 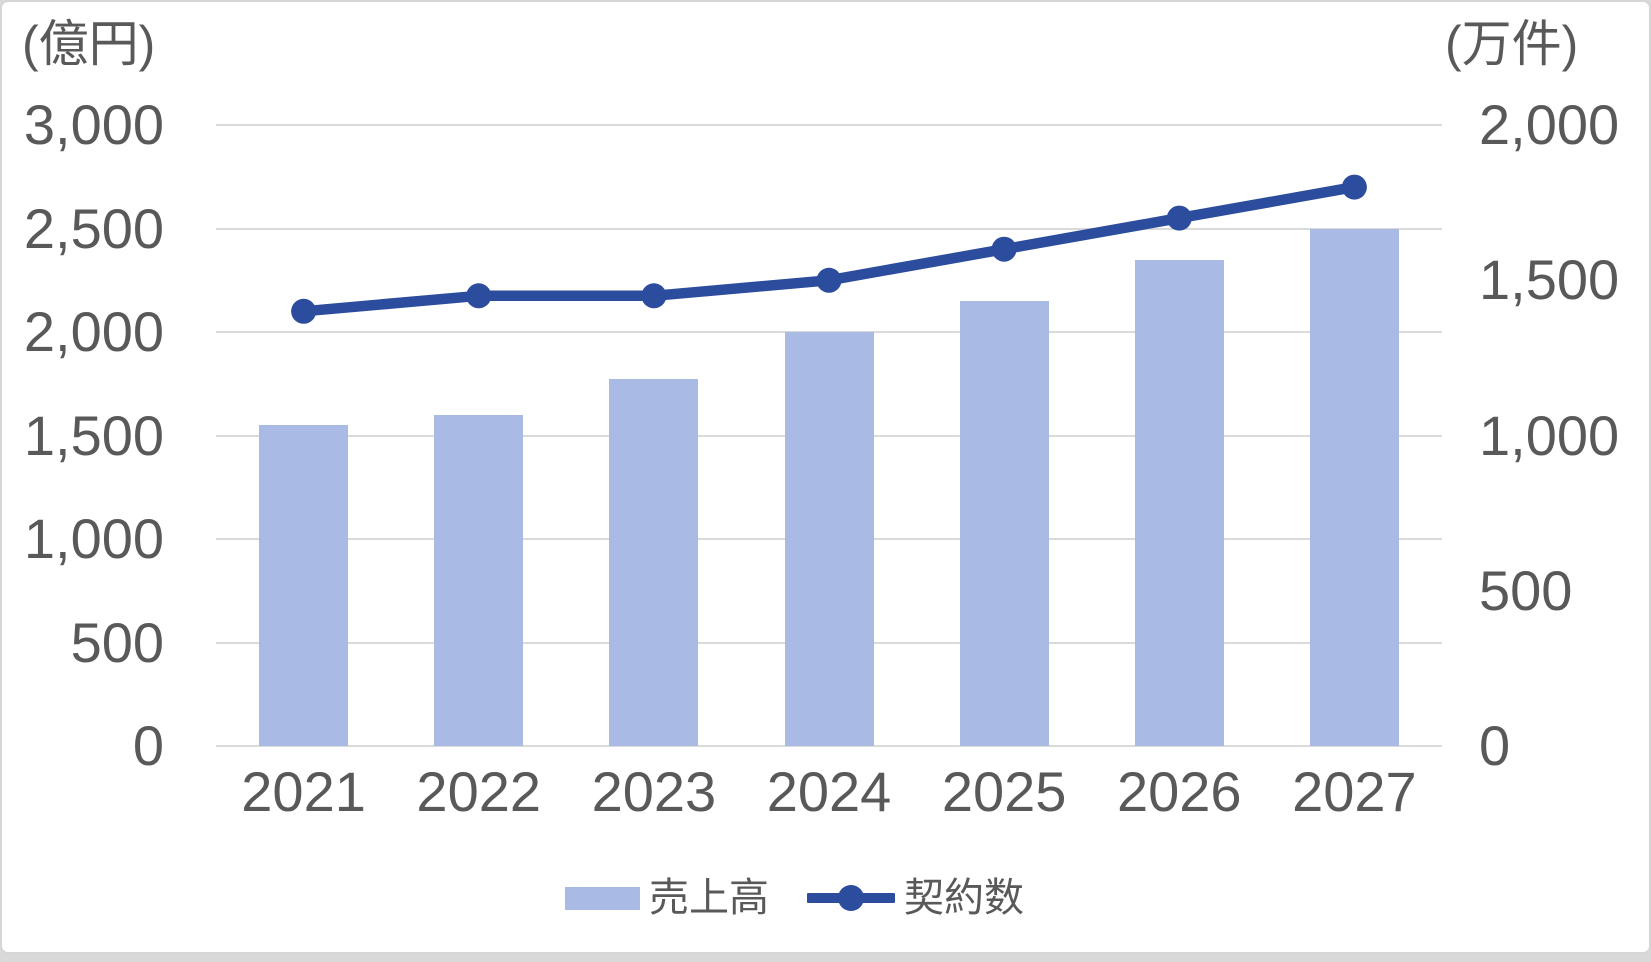 I want to click on right-axis-tick: 1,000, so click(x=1549, y=435).